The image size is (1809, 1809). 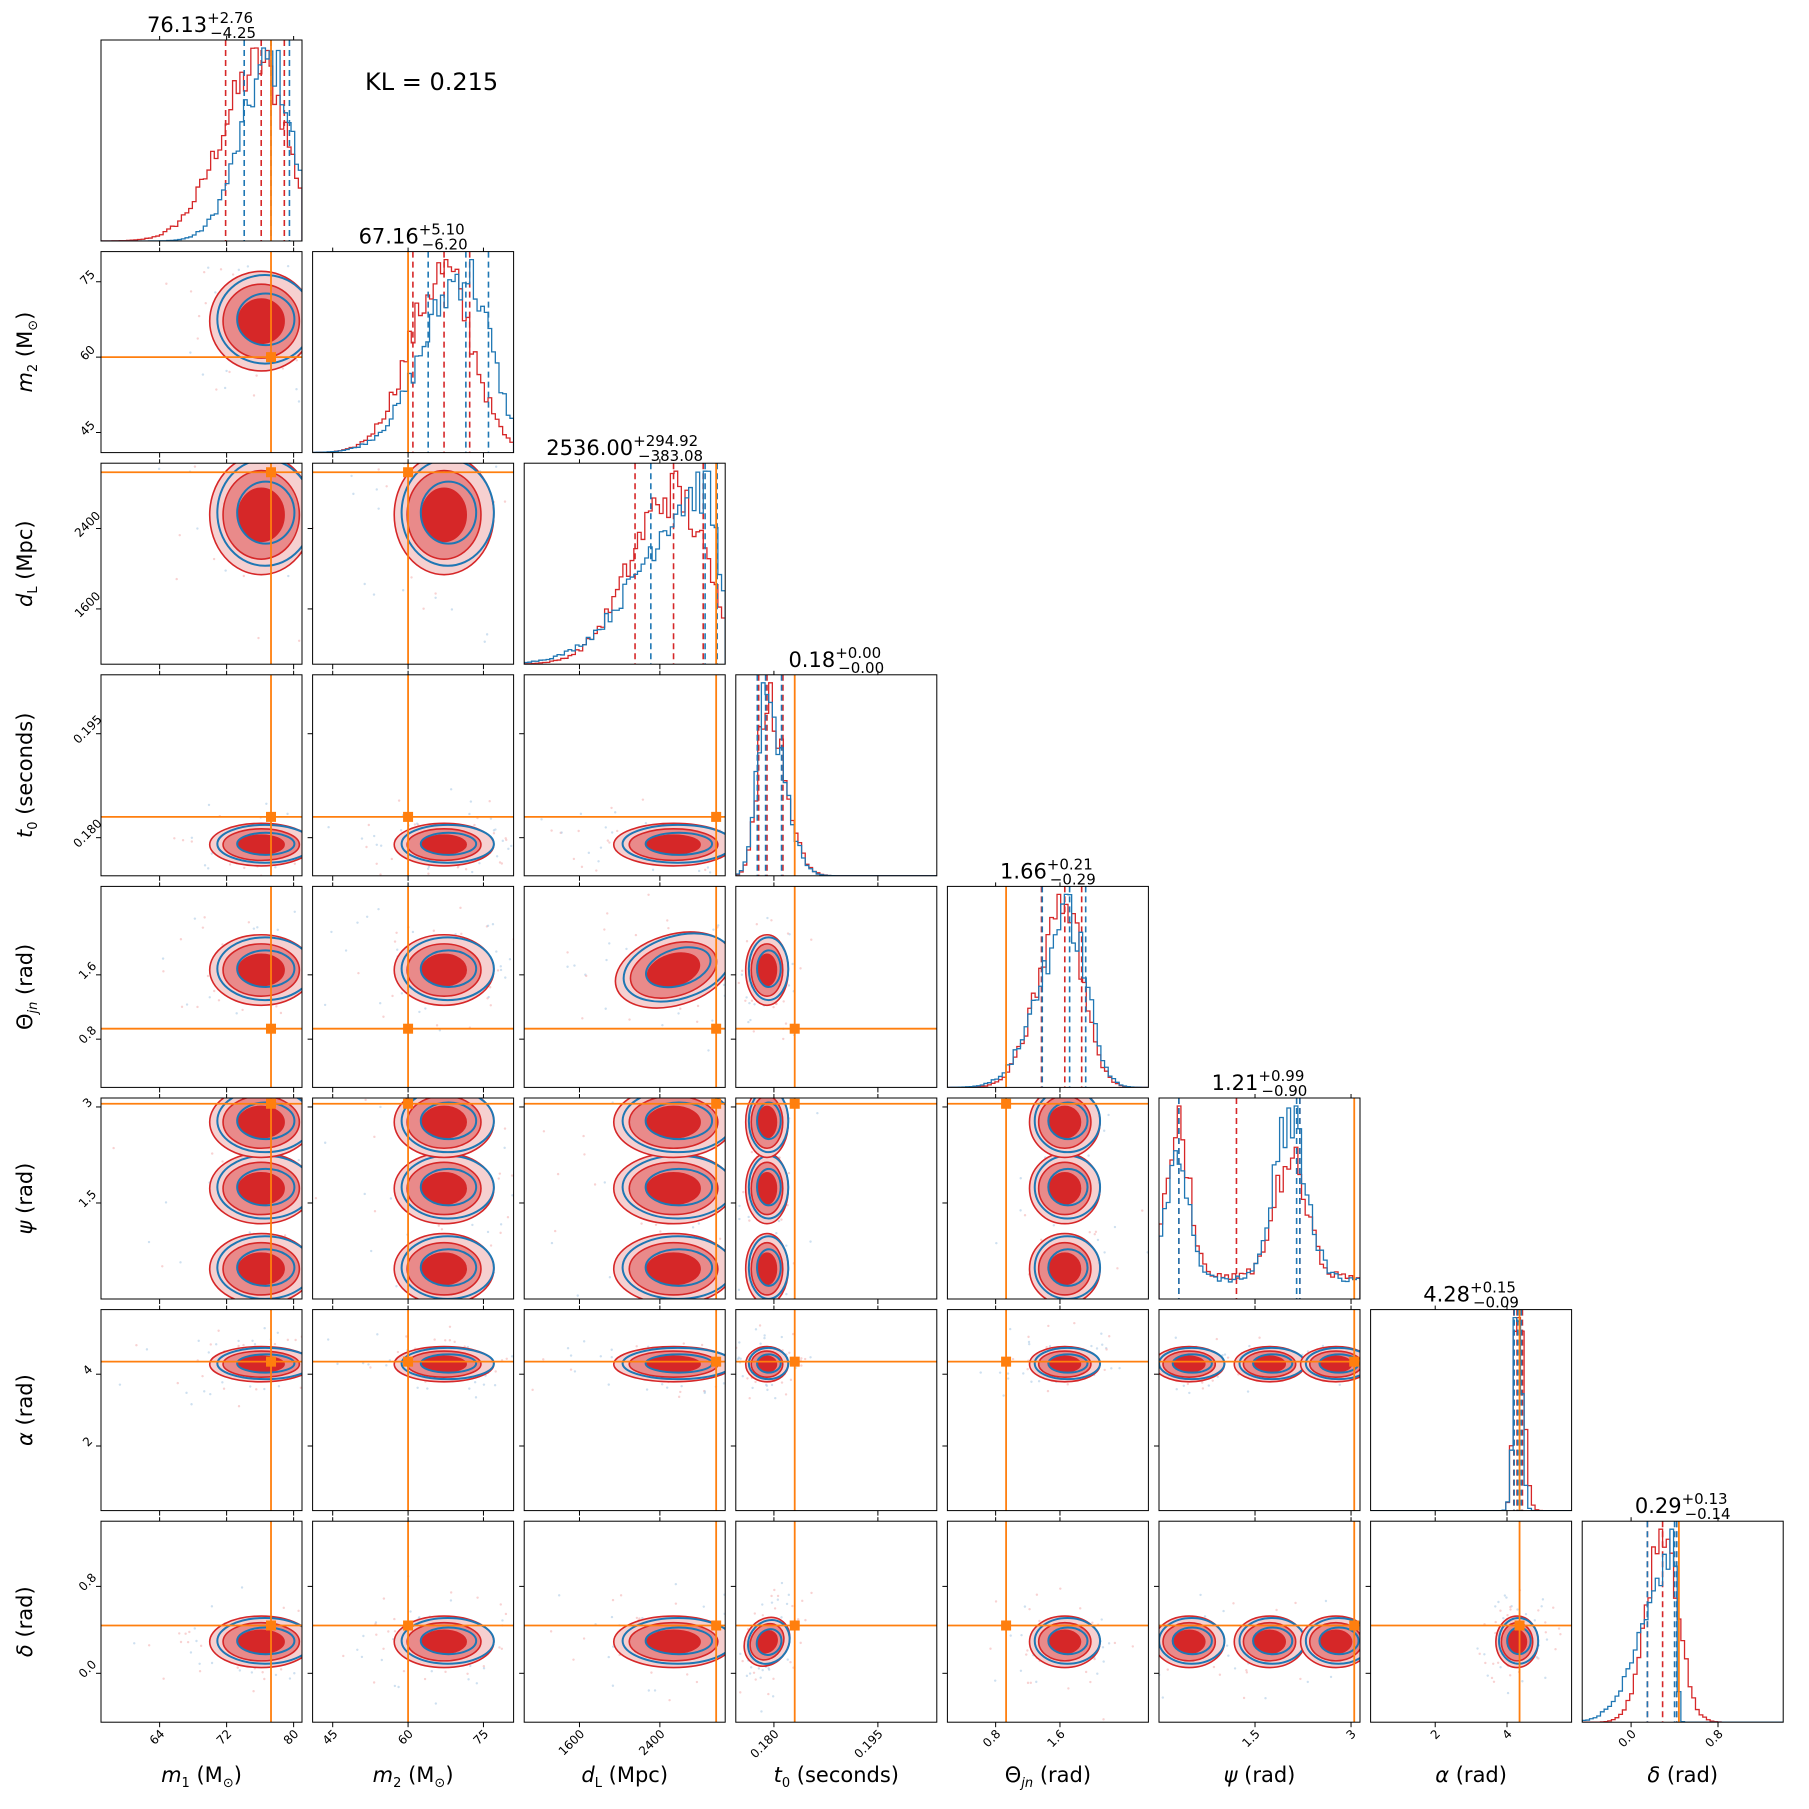 I want to click on x-tick-label: 0.180, so click(x=765, y=1744).